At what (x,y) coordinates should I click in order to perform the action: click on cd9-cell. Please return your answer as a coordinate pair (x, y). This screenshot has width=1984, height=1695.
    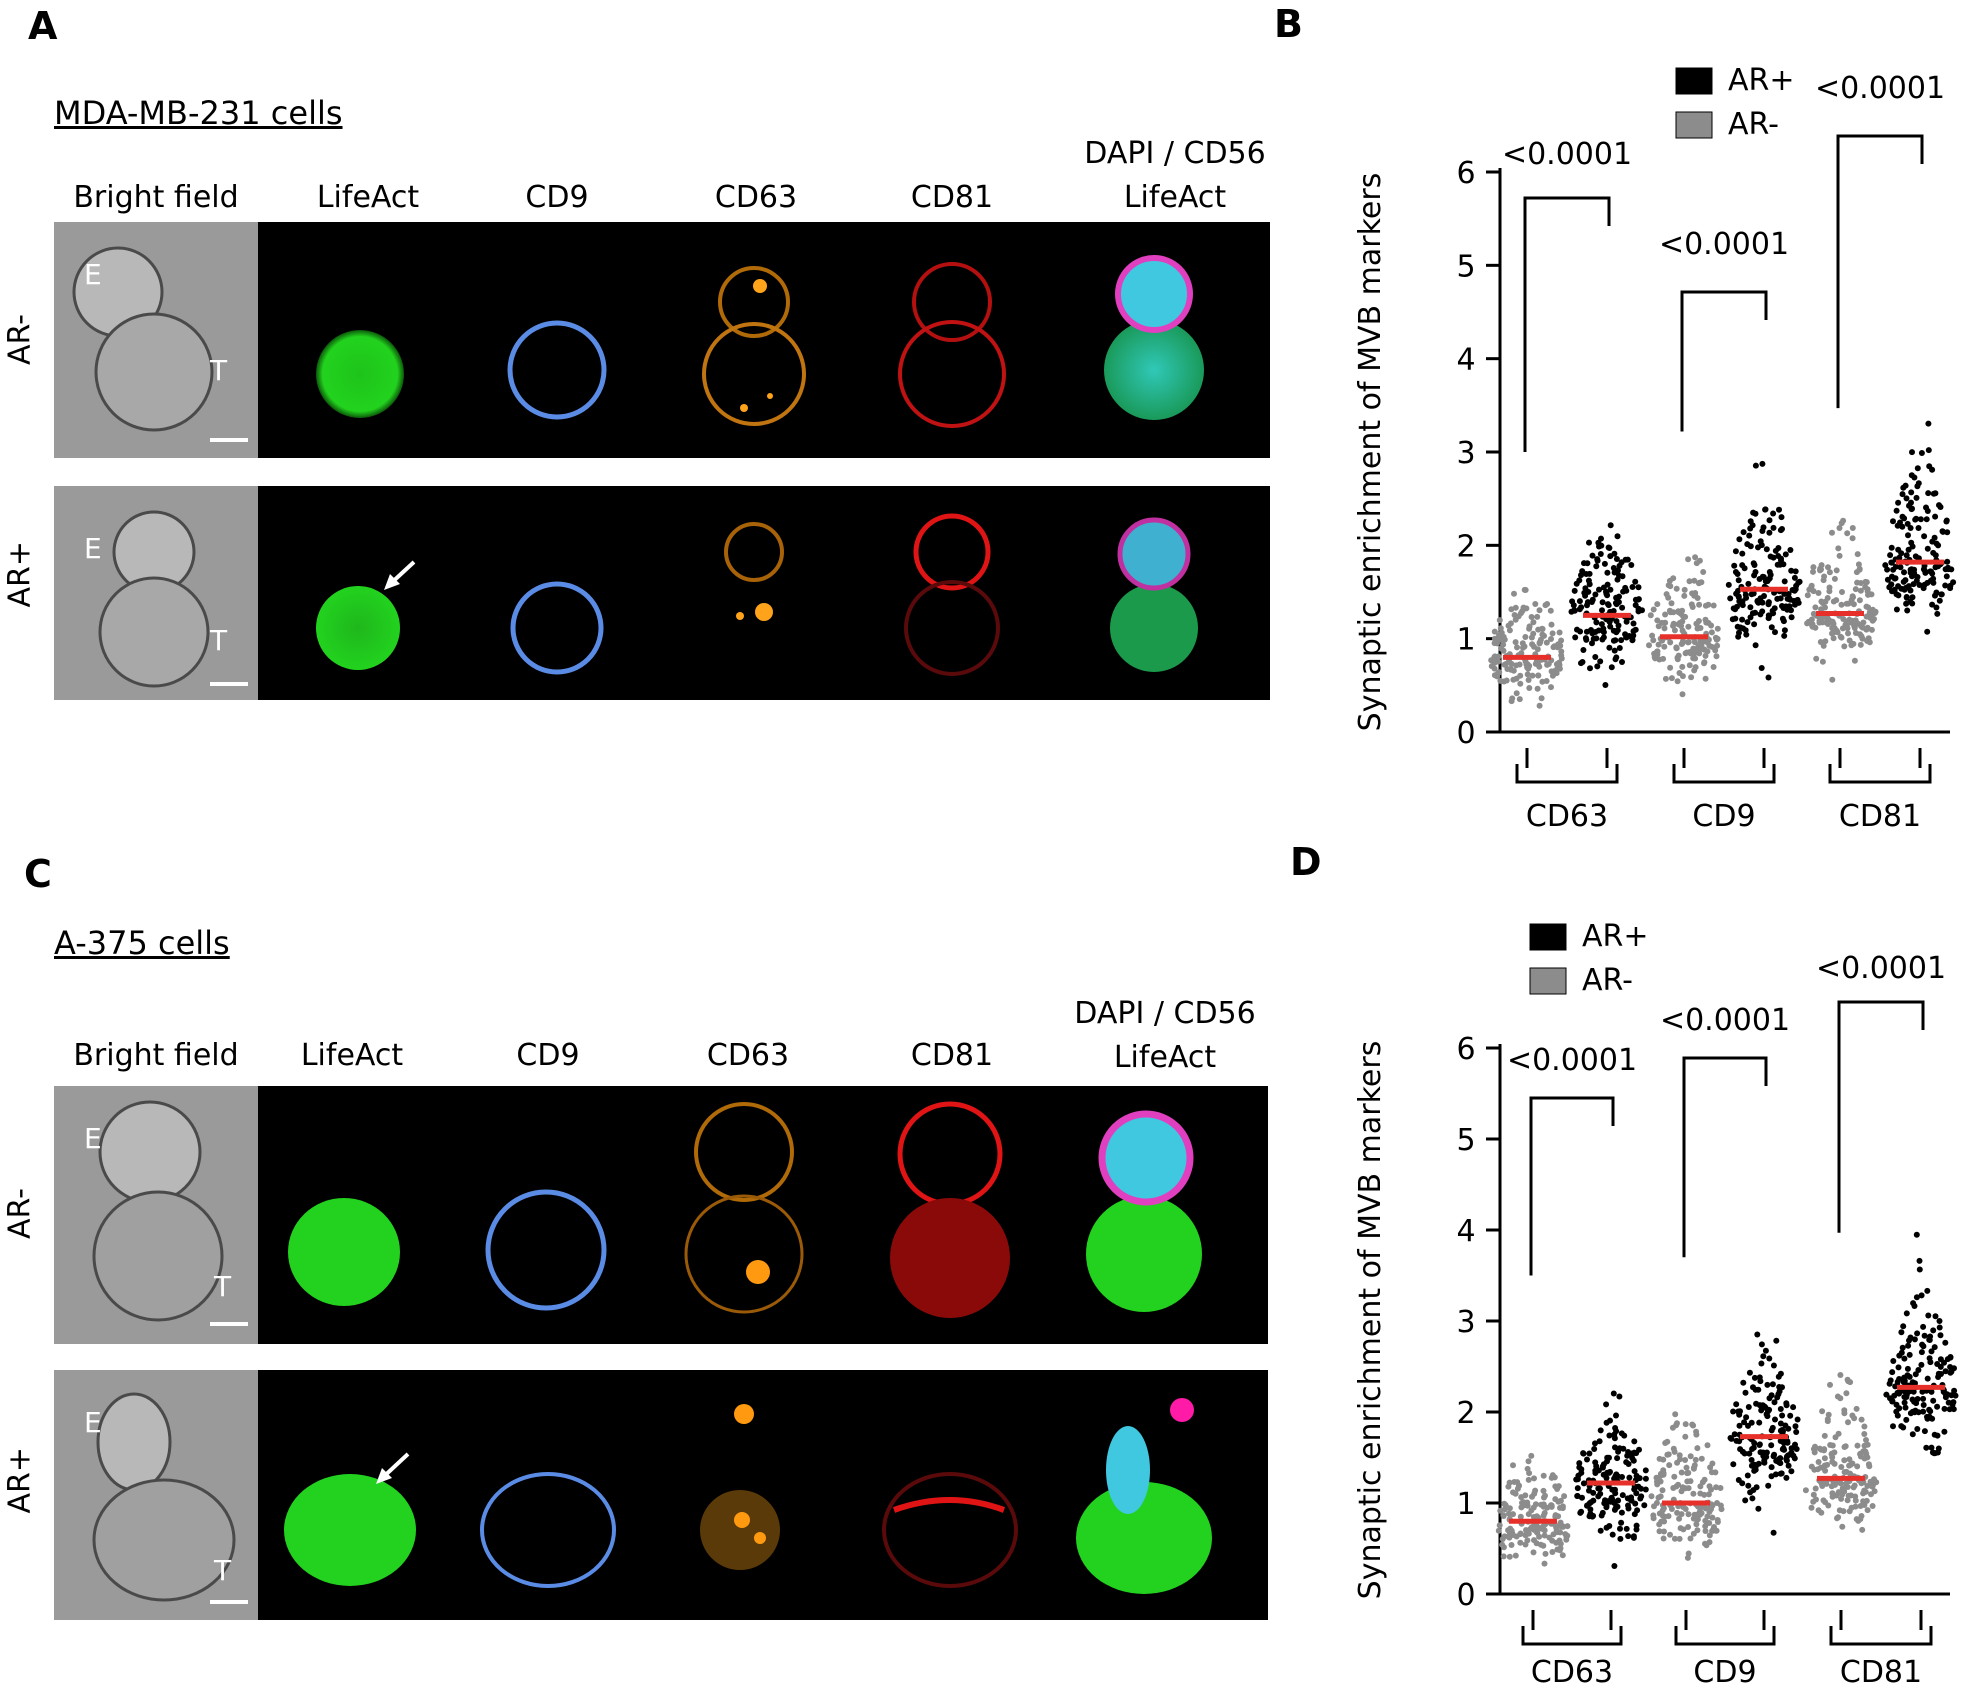
    Looking at the image, I should click on (557, 370).